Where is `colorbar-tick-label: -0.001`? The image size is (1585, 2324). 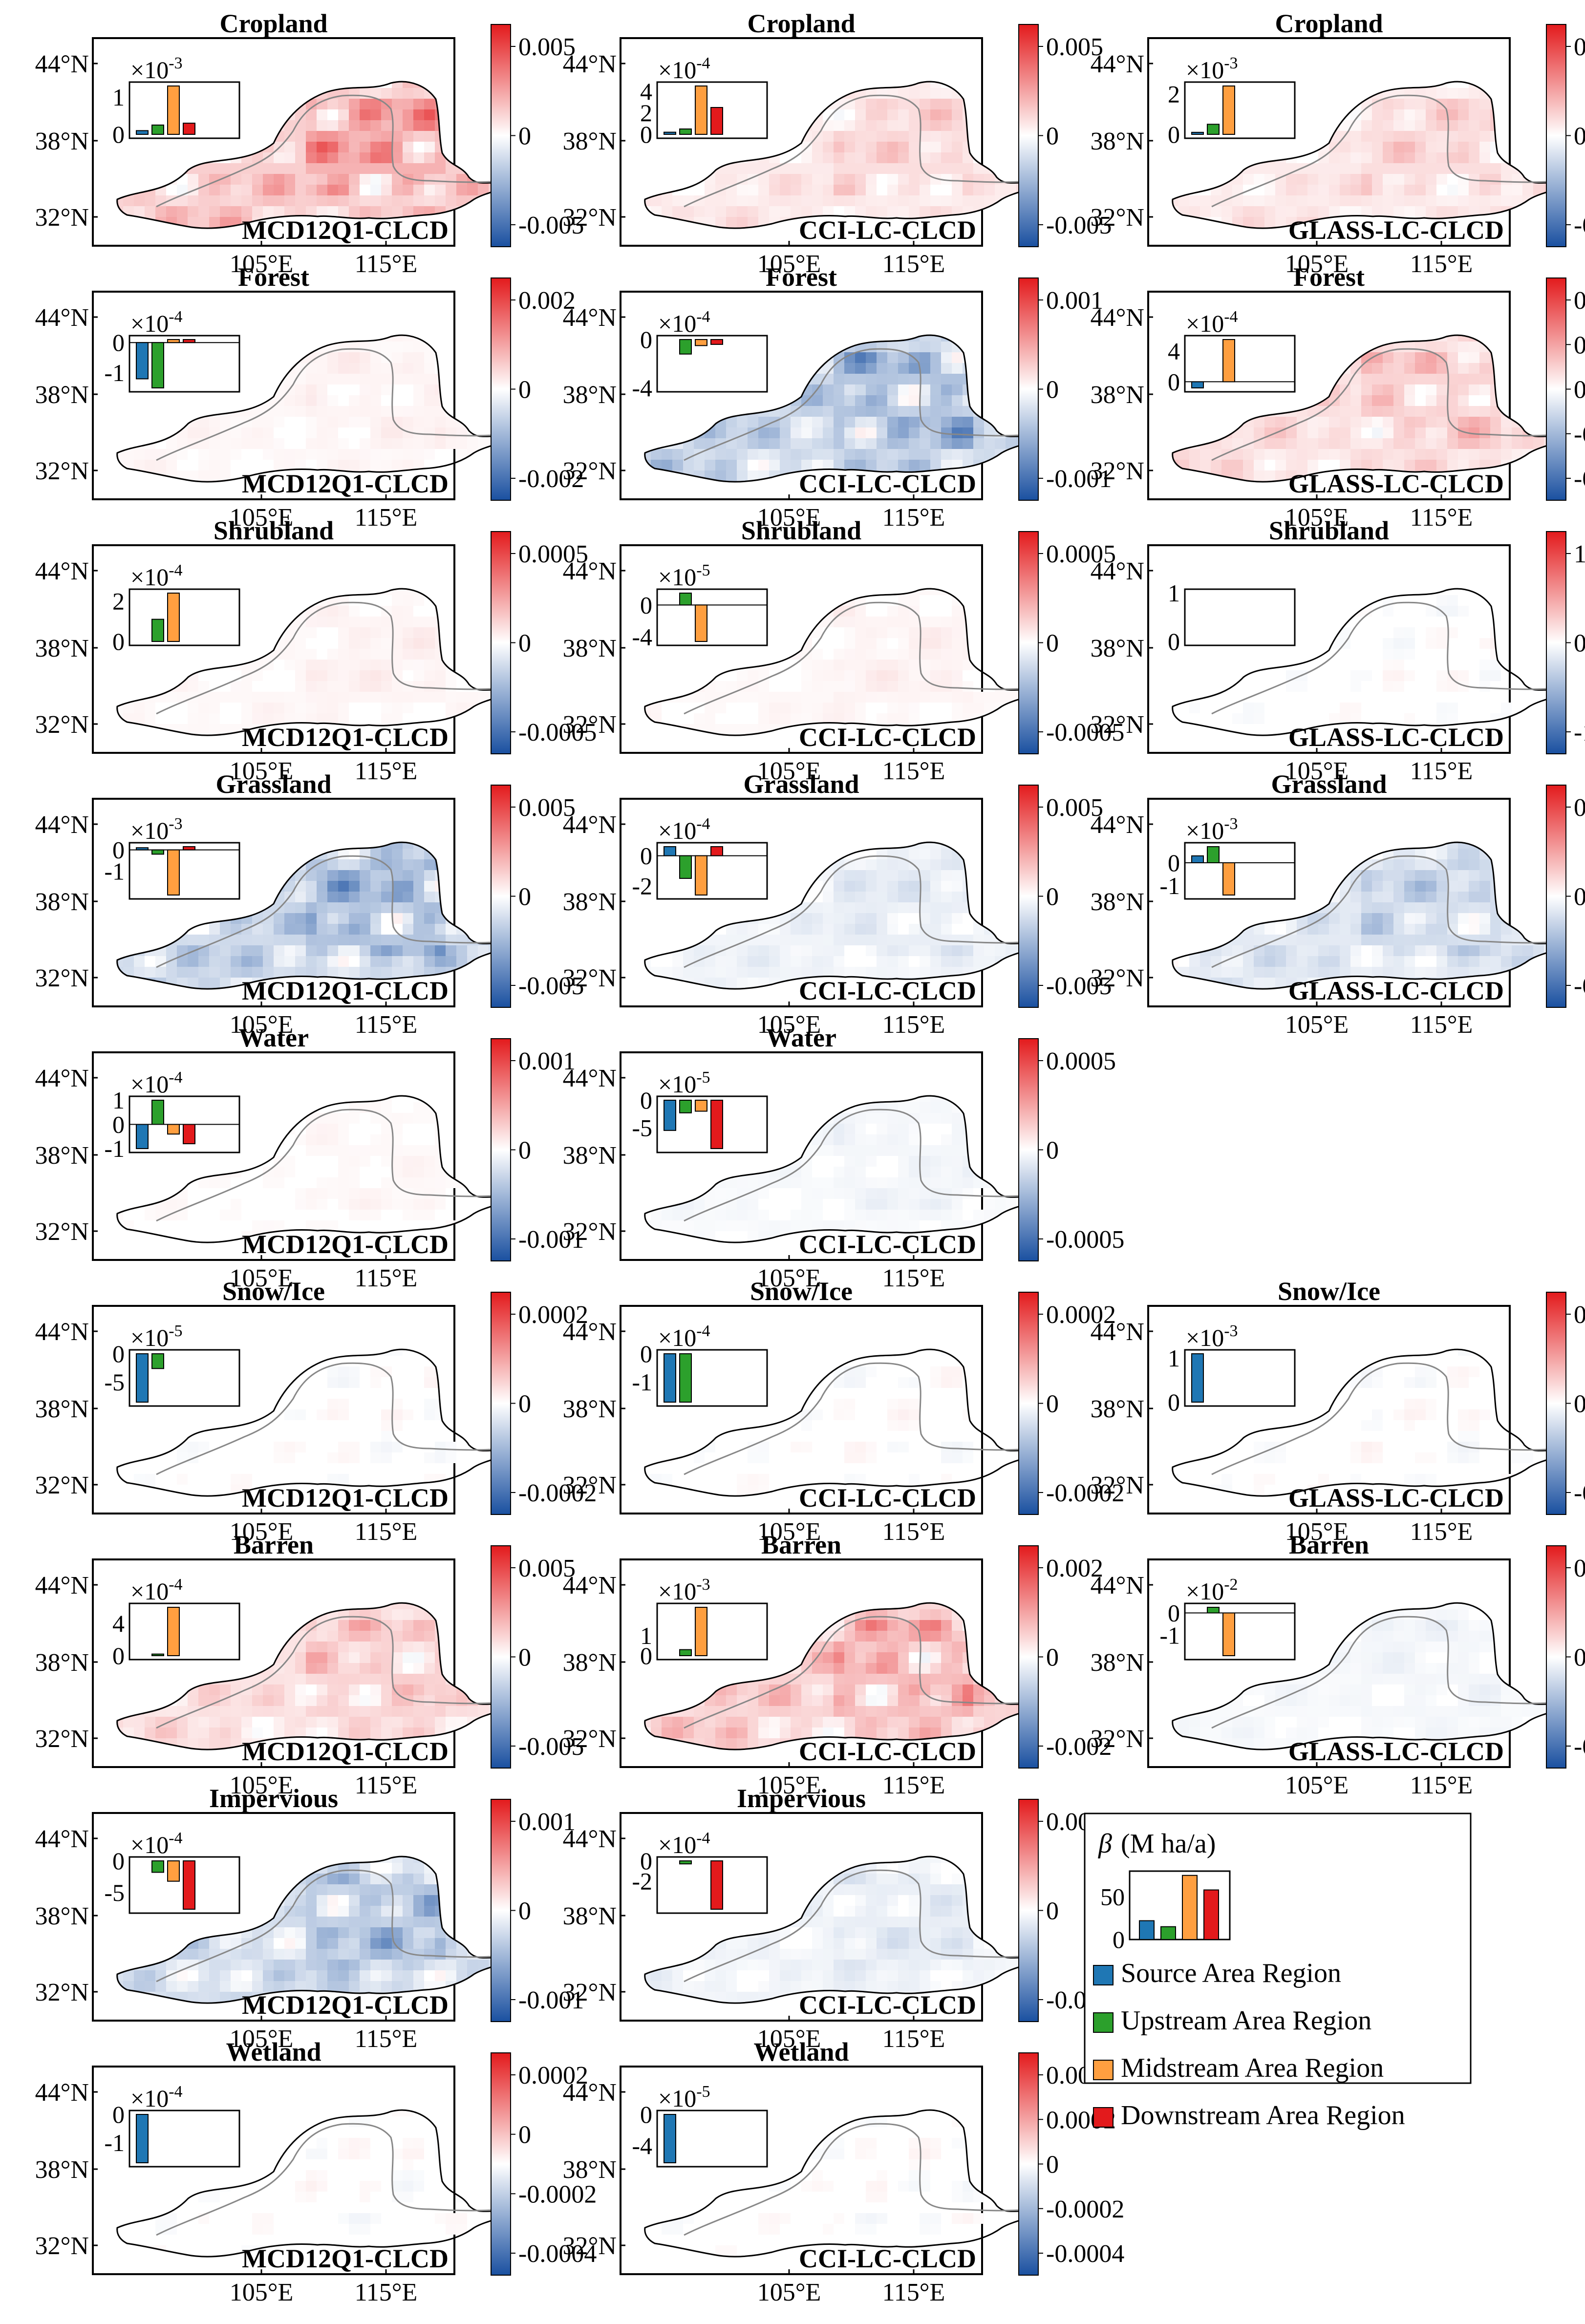
colorbar-tick-label: -0.001 is located at coordinates (1079, 479).